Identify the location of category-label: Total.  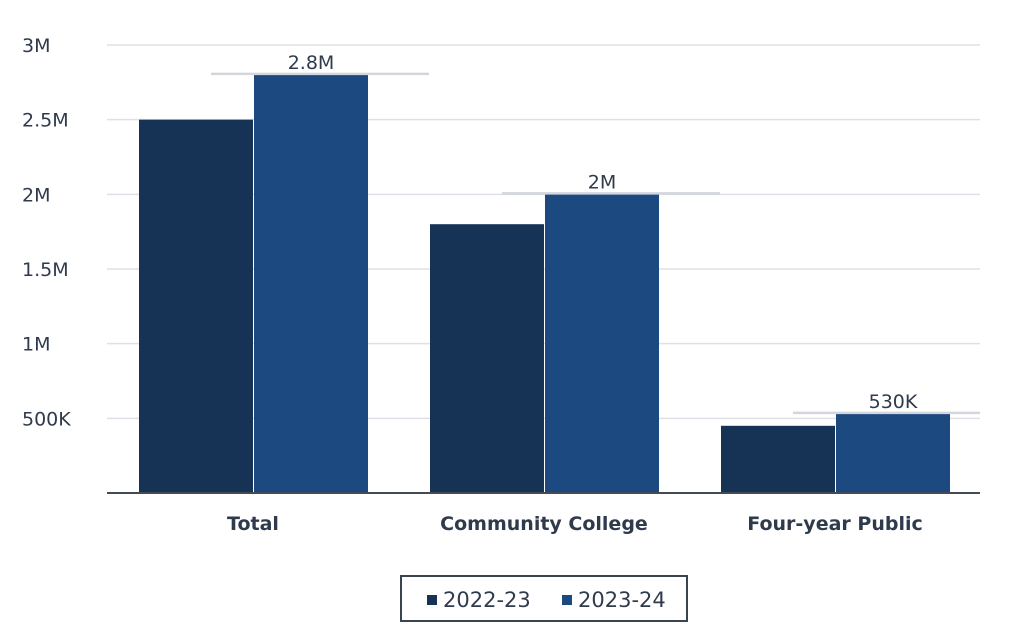
(253, 524).